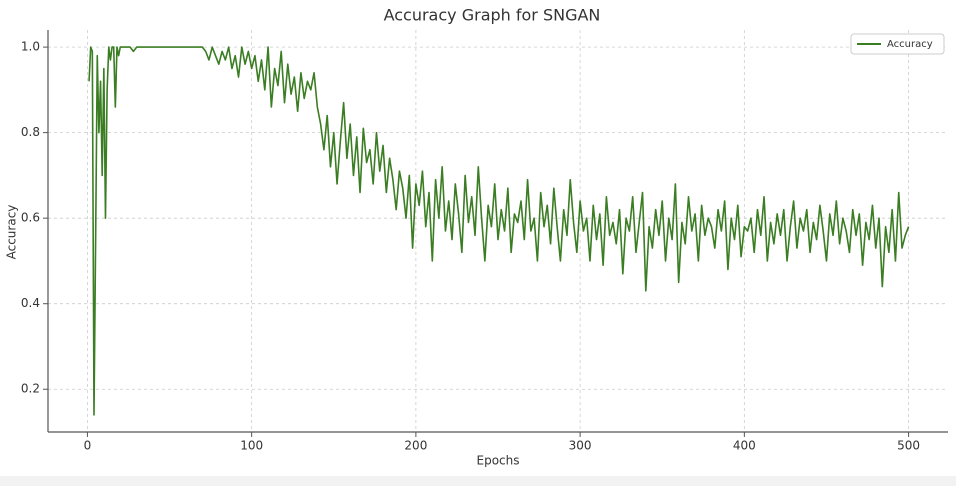 Image resolution: width=956 pixels, height=486 pixels. Describe the element at coordinates (415, 446) in the screenshot. I see `x-tick-label: 200` at that location.